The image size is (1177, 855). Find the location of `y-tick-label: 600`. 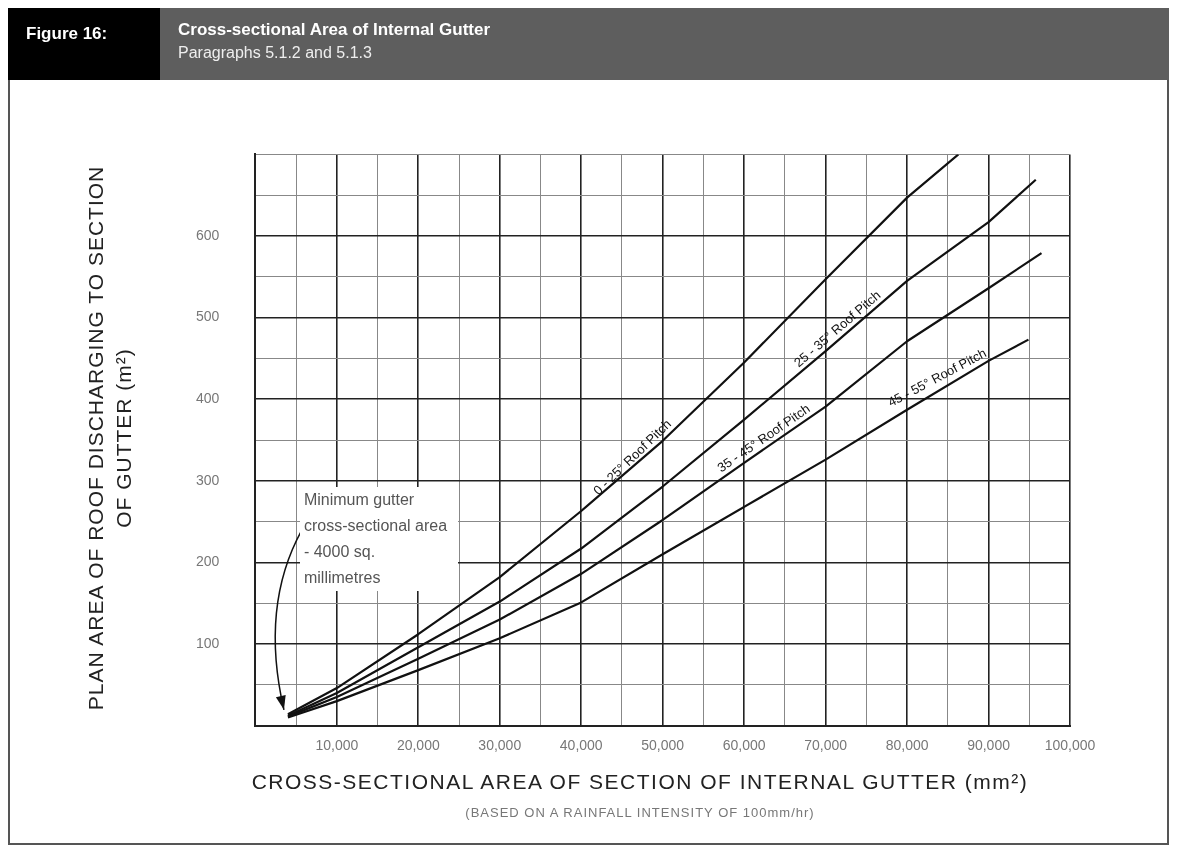

y-tick-label: 600 is located at coordinates (208, 234).